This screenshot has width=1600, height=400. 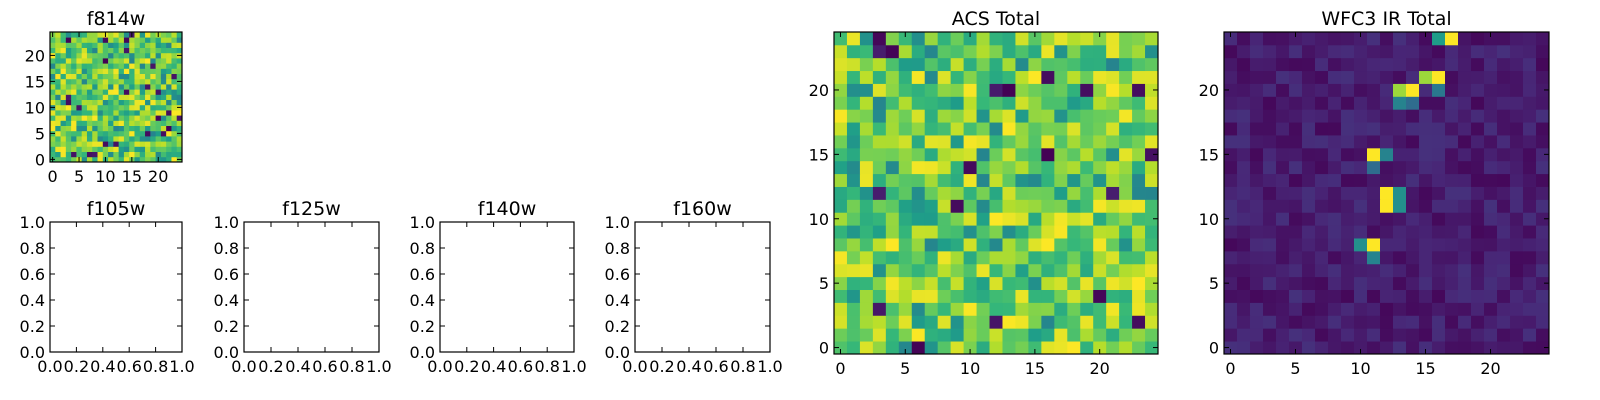 What do you see at coordinates (116, 209) in the screenshot?
I see `panel-title-f105w: f105w` at bounding box center [116, 209].